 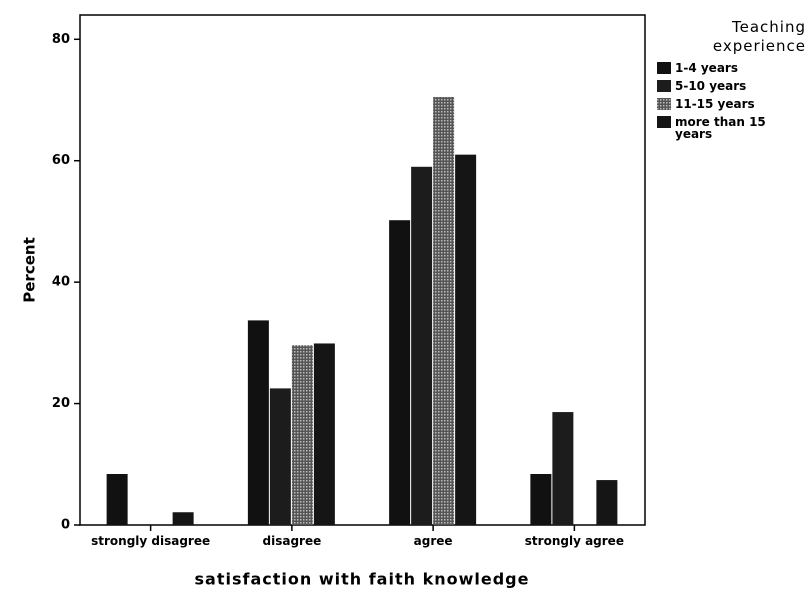 I want to click on legend-label: more than 15 years, so click(x=720, y=128).